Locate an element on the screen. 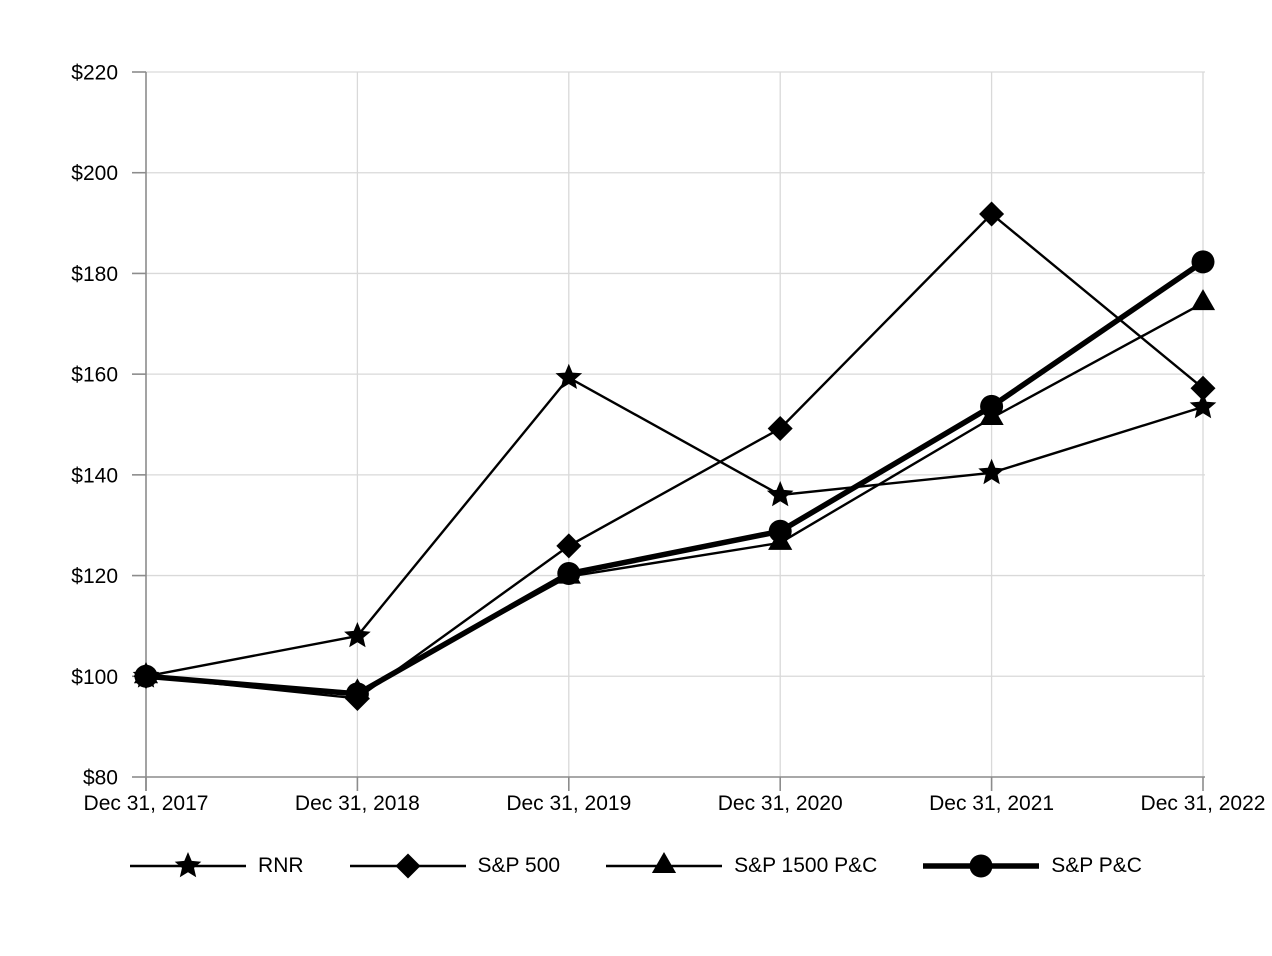  diamond-icon is located at coordinates (407, 866).